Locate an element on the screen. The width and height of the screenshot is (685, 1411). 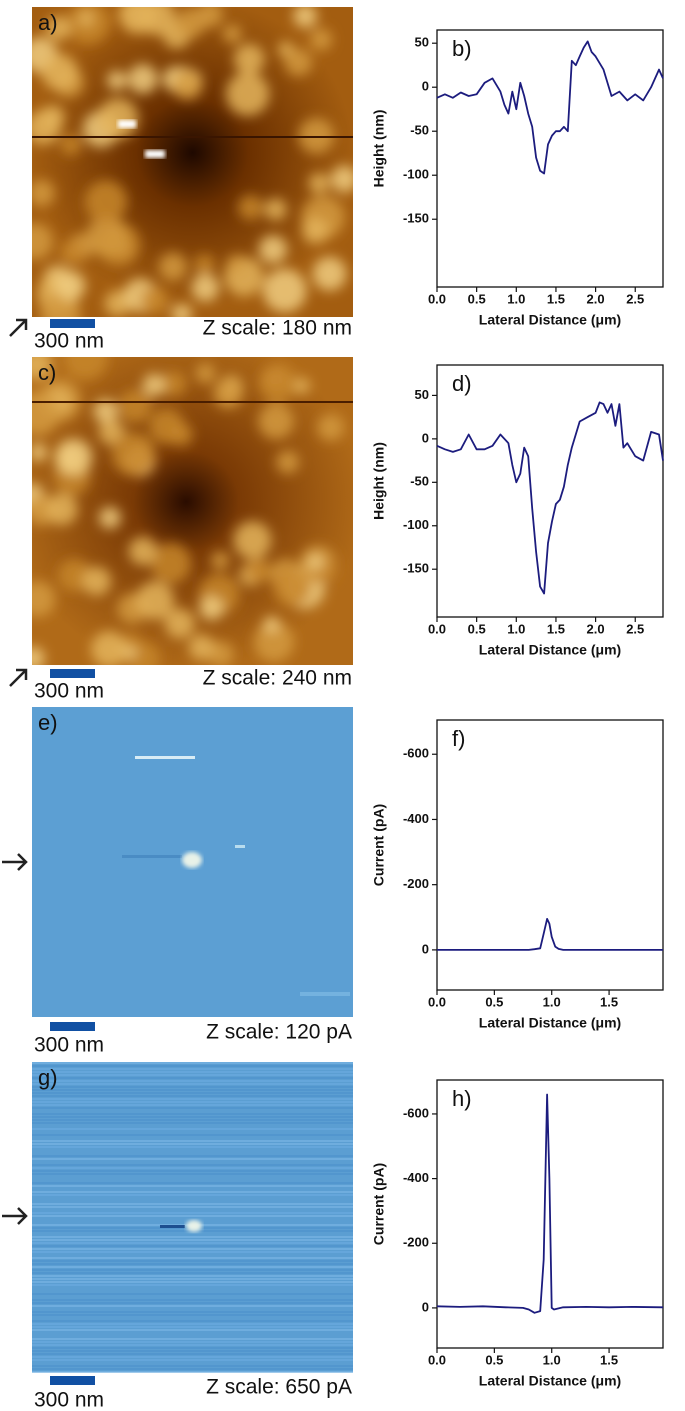
y-tick-label: 50 is located at coordinates (422, 394).